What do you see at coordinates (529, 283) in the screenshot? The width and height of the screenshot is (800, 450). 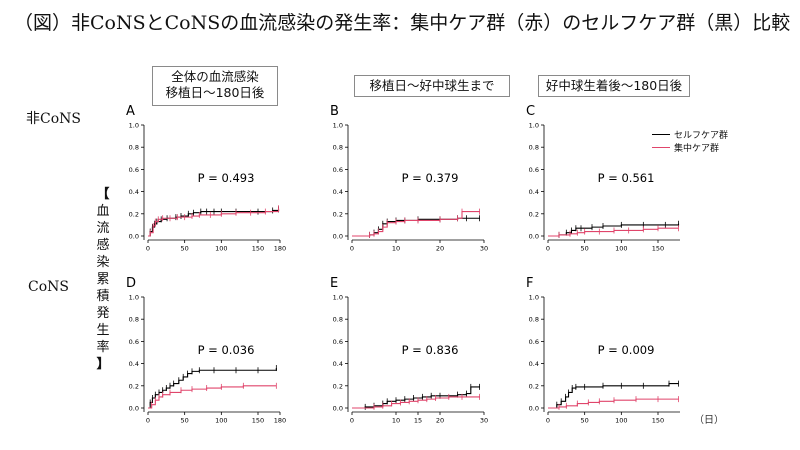 I see `panel-letter: F` at bounding box center [529, 283].